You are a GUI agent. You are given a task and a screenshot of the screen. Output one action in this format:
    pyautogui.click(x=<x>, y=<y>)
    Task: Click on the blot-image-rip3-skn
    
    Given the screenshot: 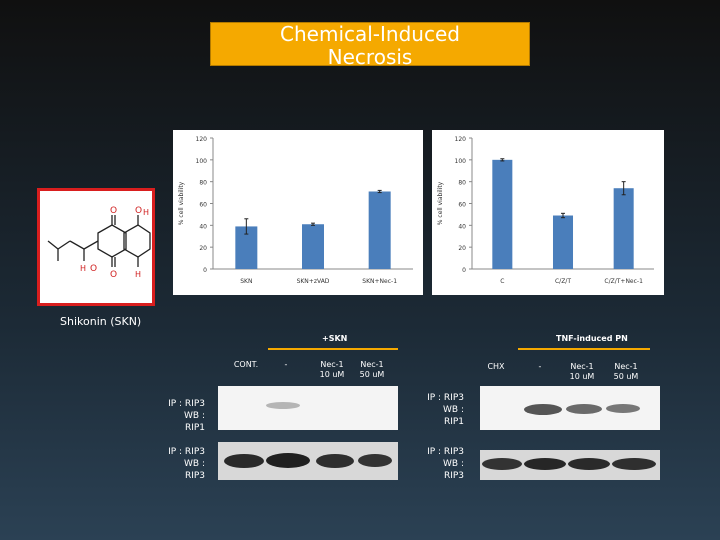 What is the action you would take?
    pyautogui.click(x=308, y=461)
    